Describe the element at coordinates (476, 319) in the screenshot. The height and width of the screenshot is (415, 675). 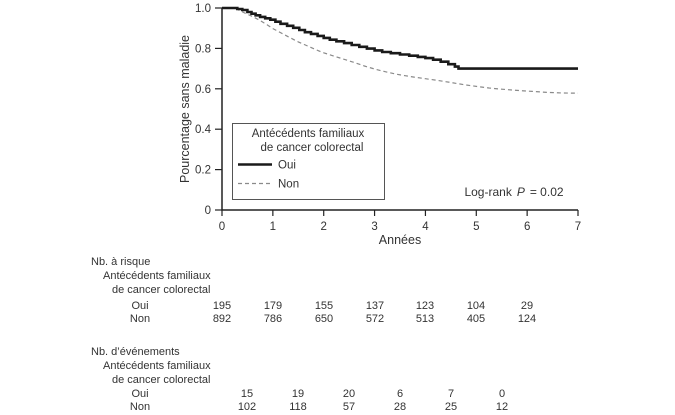
I see `table-value: 405` at that location.